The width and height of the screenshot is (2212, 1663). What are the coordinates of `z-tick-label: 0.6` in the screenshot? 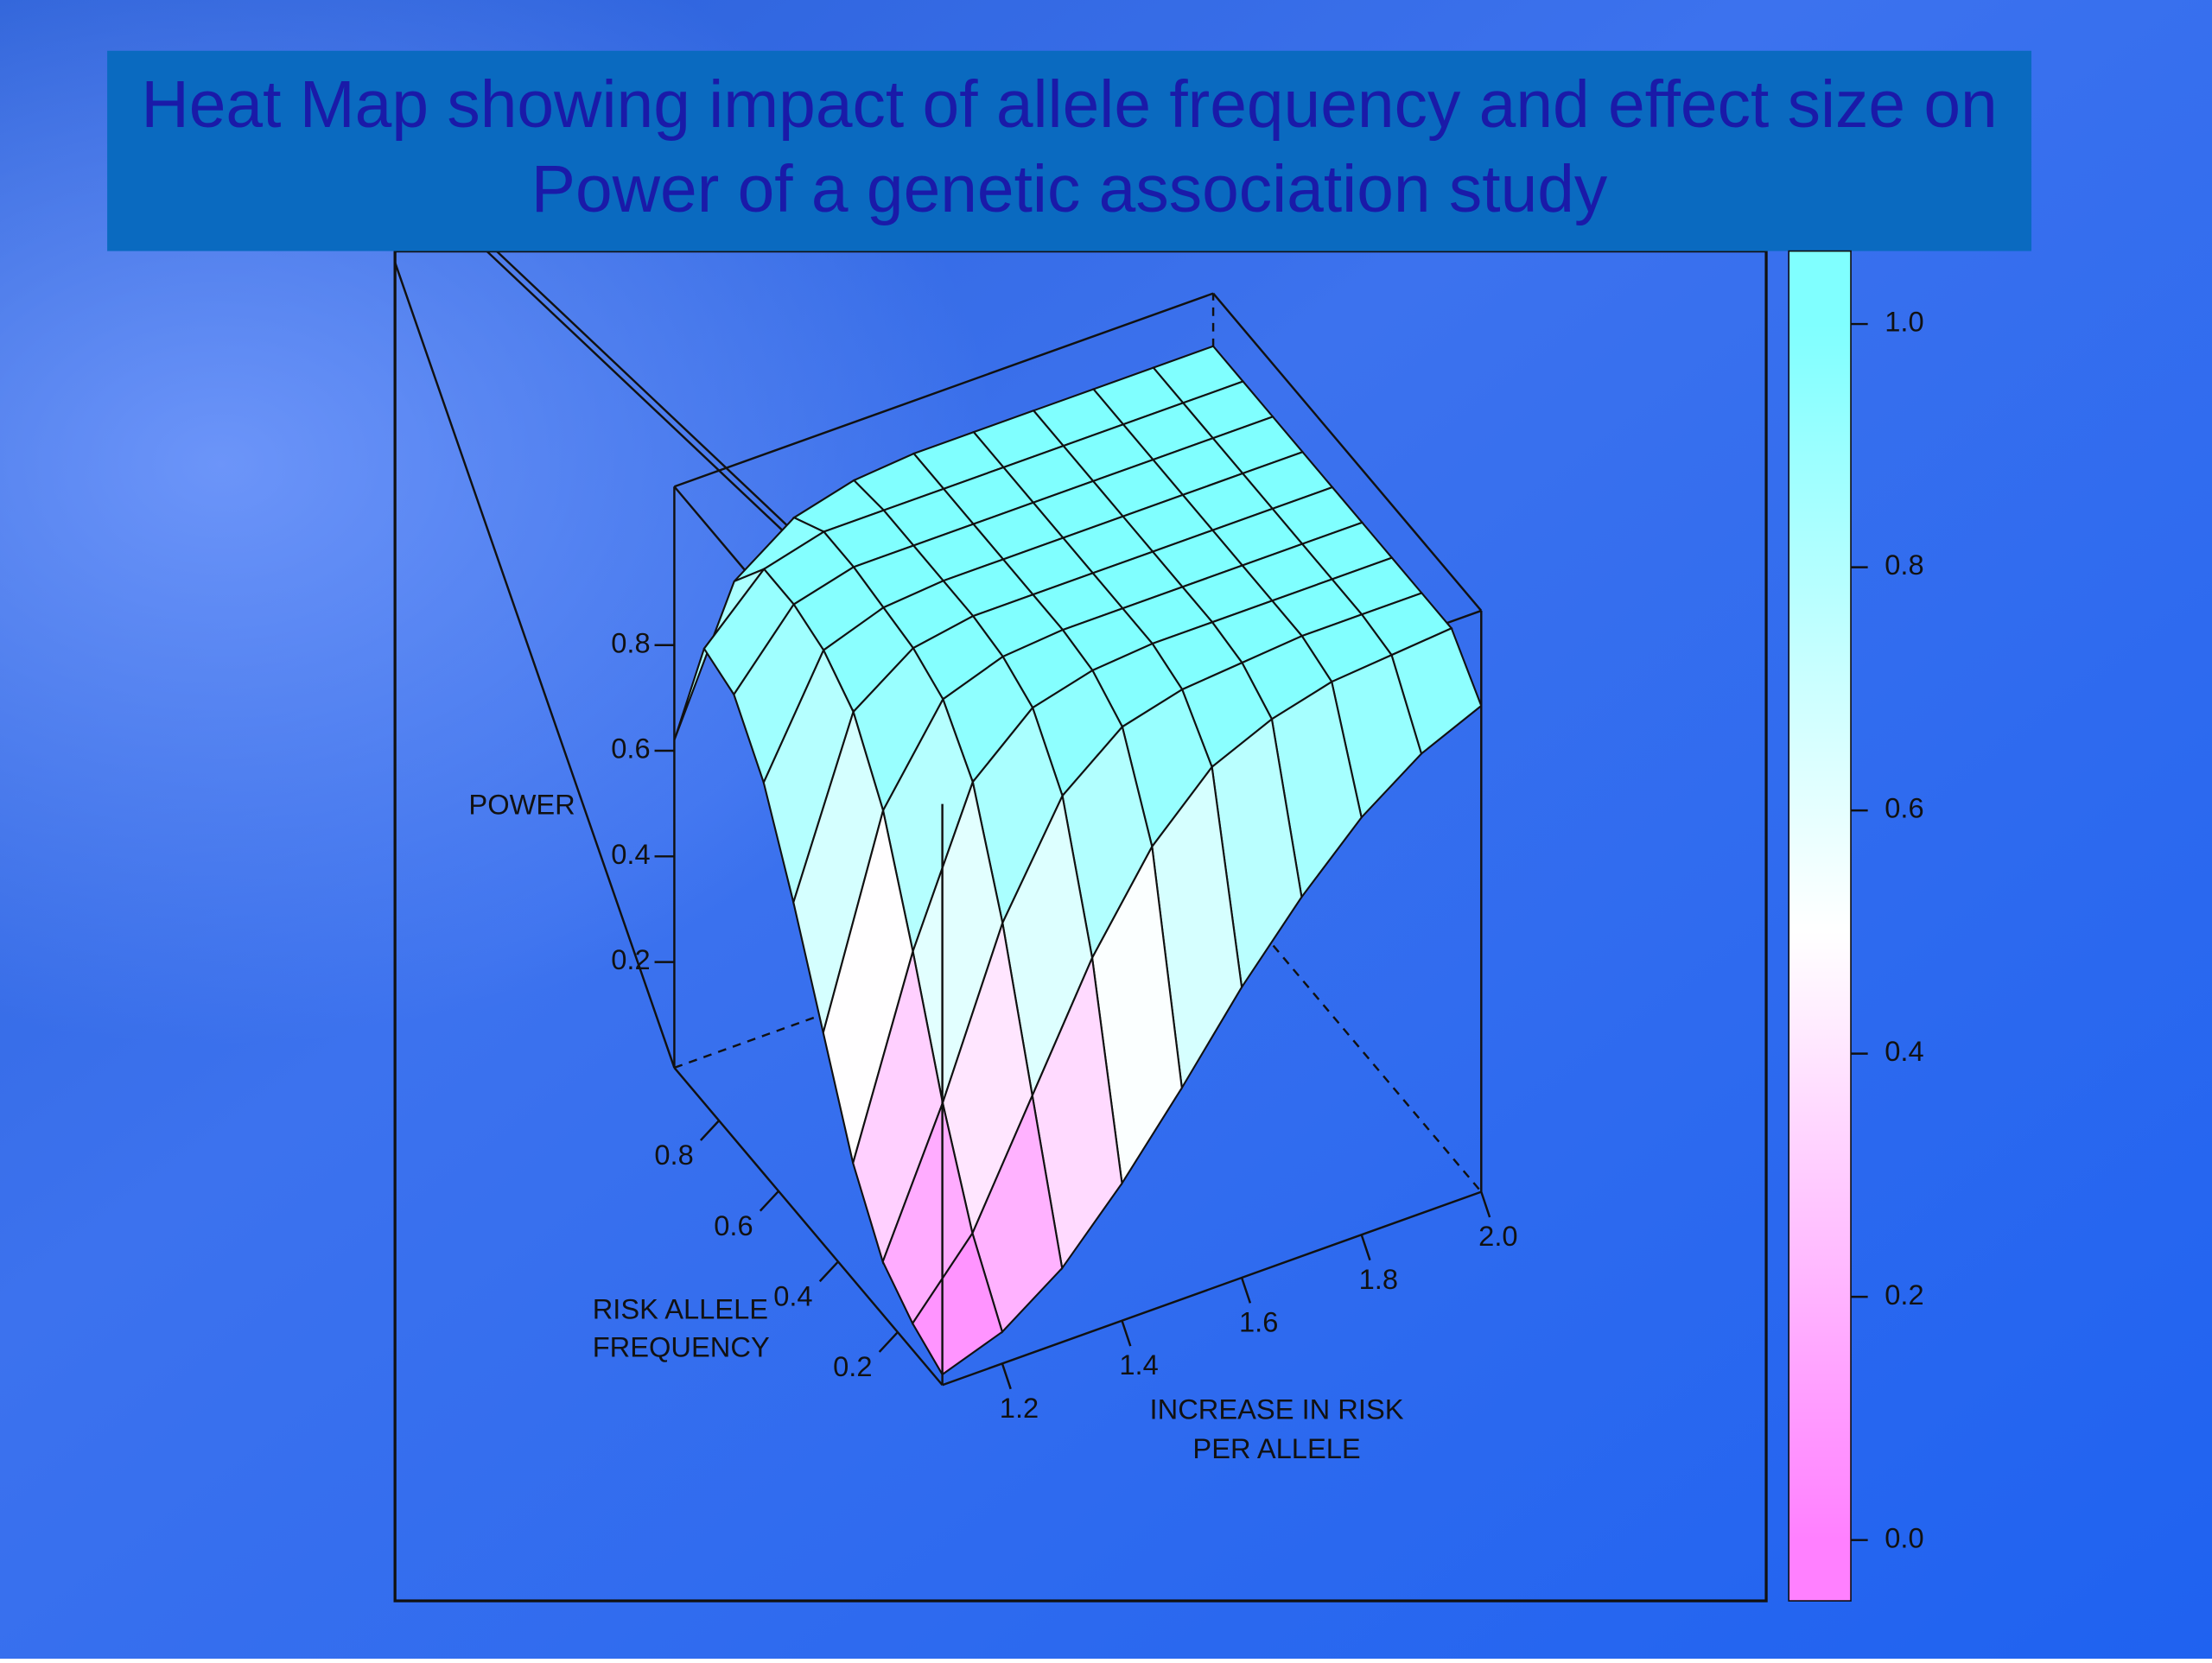 It's located at (630, 749).